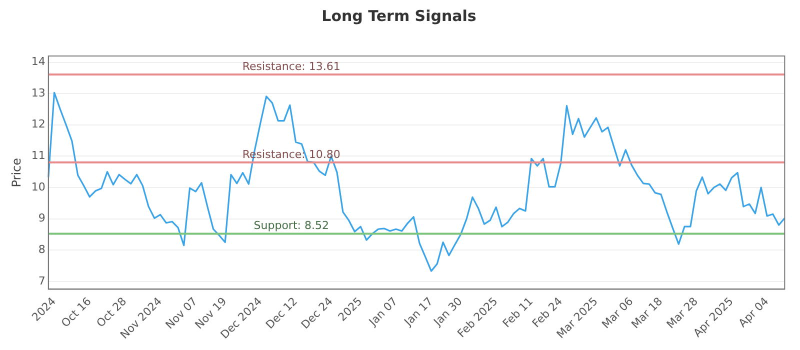 This screenshot has width=800, height=350. What do you see at coordinates (42, 281) in the screenshot?
I see `y-tick-label: 7` at bounding box center [42, 281].